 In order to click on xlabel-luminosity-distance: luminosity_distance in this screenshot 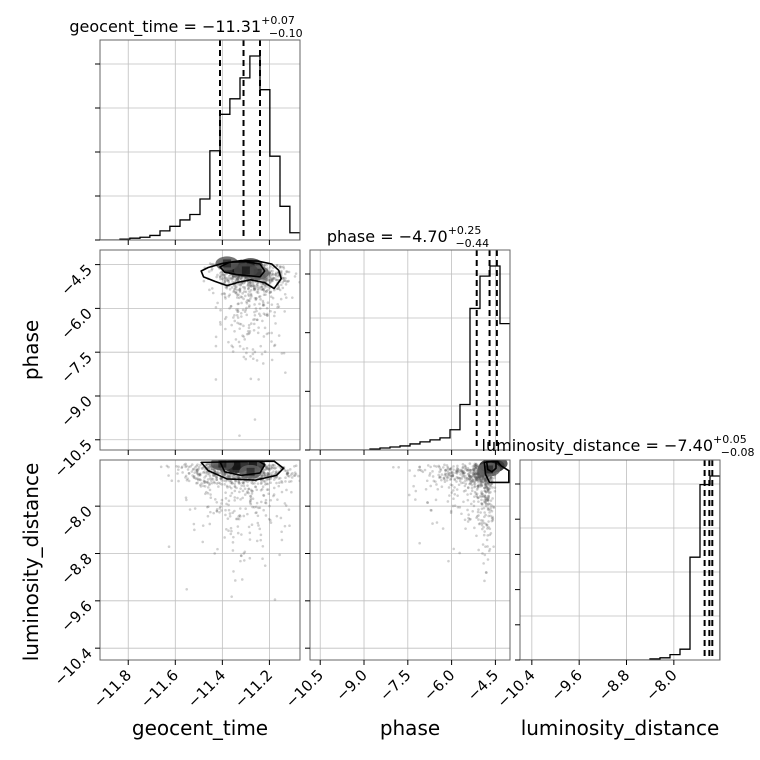, I will do `click(620, 728)`.